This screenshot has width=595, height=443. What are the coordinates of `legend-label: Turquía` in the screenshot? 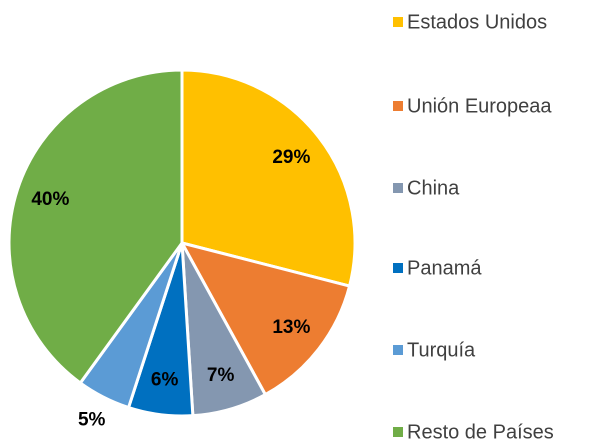 It's located at (441, 350).